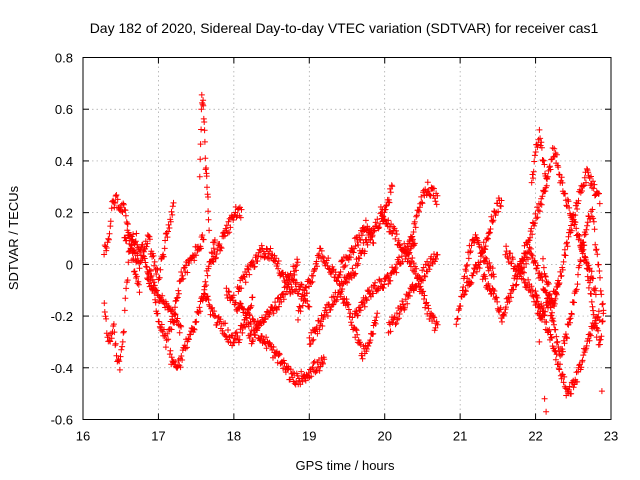 Image resolution: width=640 pixels, height=480 pixels. What do you see at coordinates (384, 436) in the screenshot?
I see `x-tick-label: 20` at bounding box center [384, 436].